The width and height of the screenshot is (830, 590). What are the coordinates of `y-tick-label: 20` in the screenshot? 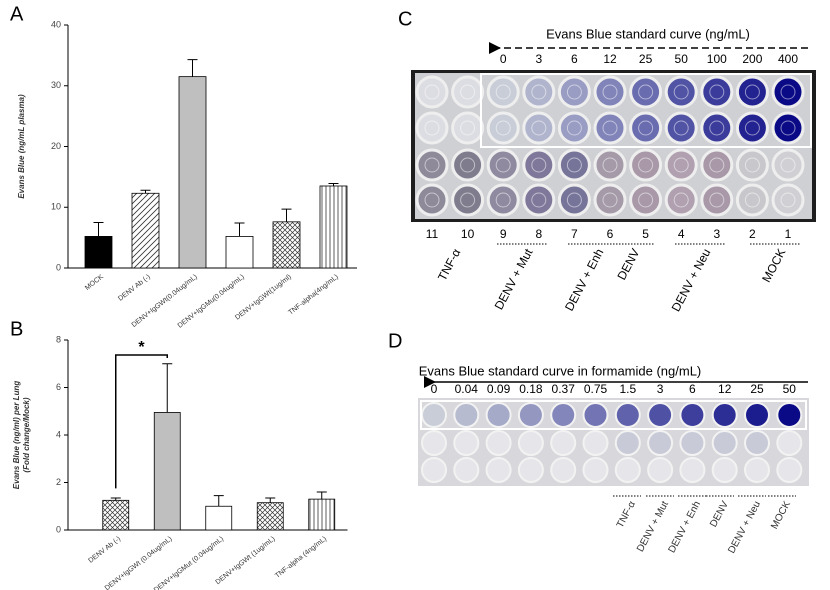 It's located at (56, 146).